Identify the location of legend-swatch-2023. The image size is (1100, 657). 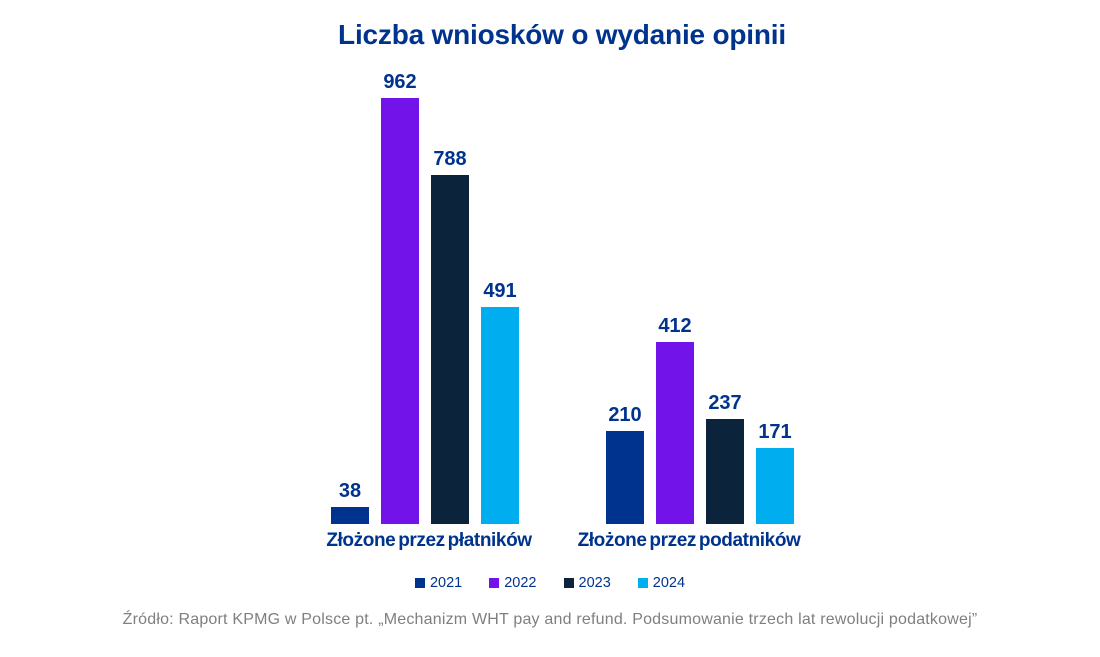
(568, 583).